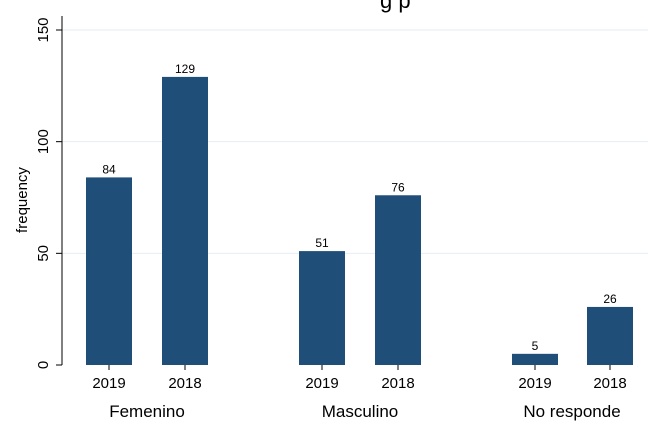 Image resolution: width=648 pixels, height=421 pixels. What do you see at coordinates (43, 253) in the screenshot?
I see `y-tick-label: 50` at bounding box center [43, 253].